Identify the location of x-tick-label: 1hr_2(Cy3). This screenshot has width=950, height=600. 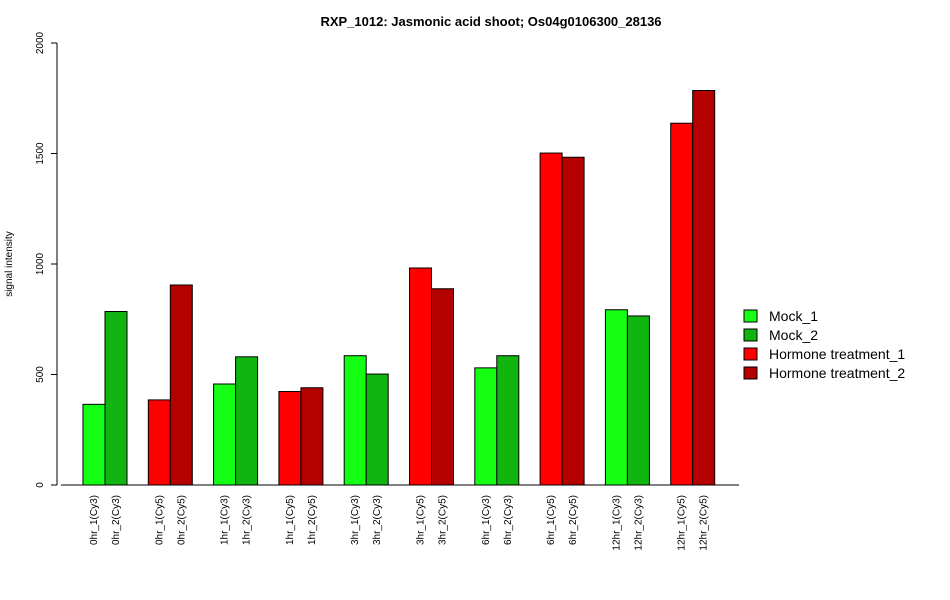
(247, 520).